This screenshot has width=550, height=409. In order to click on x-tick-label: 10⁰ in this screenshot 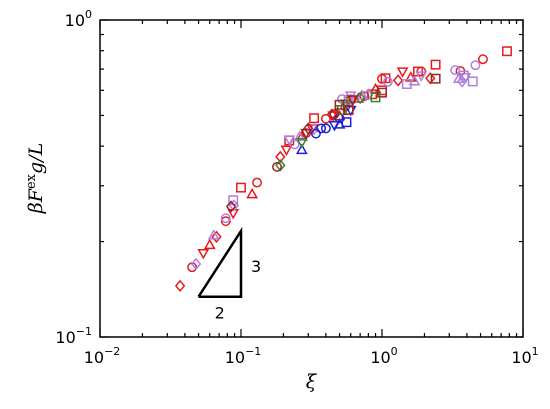, I will do `click(383, 356)`.